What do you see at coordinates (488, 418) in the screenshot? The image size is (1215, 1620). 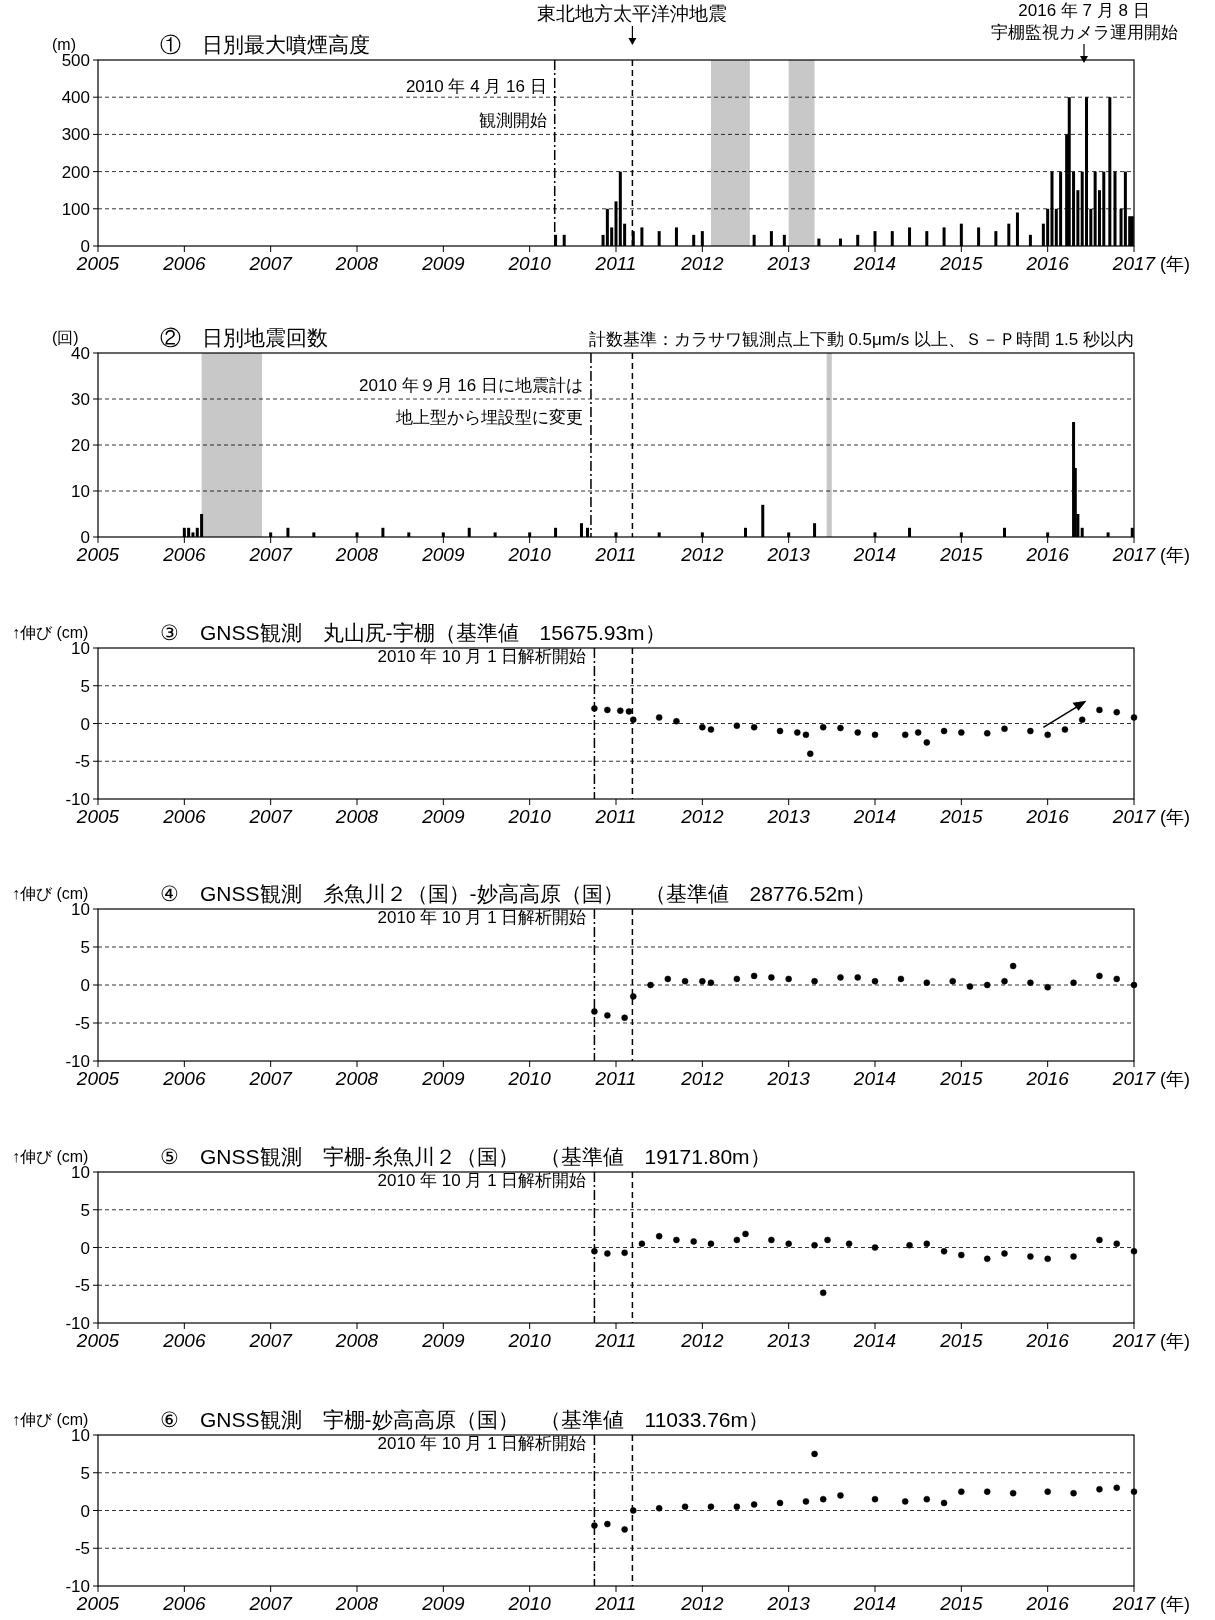 I see `annotation: 地上型から埋設型に変更` at bounding box center [488, 418].